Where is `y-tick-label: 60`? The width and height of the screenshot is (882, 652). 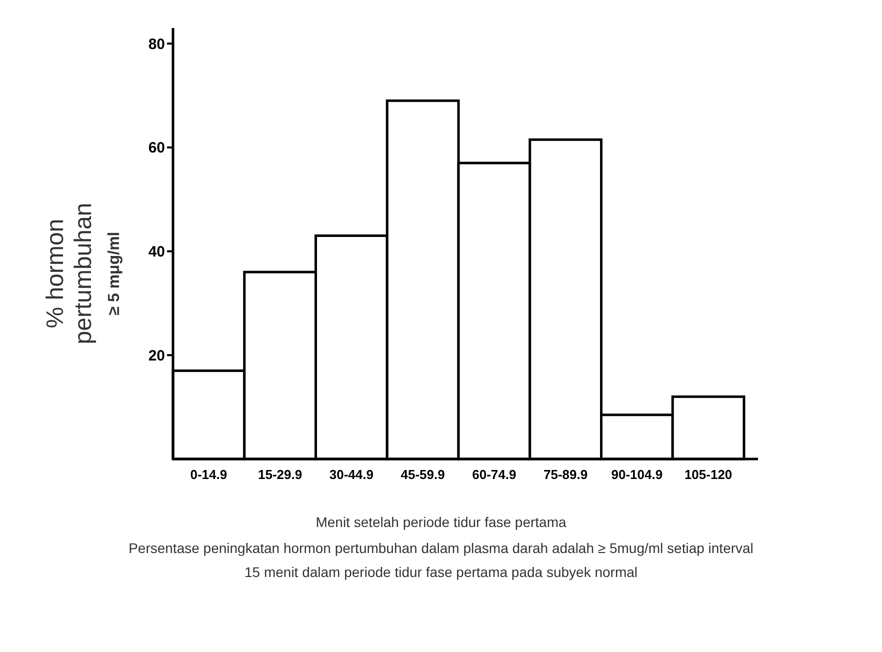 y-tick-label: 60 is located at coordinates (156, 148).